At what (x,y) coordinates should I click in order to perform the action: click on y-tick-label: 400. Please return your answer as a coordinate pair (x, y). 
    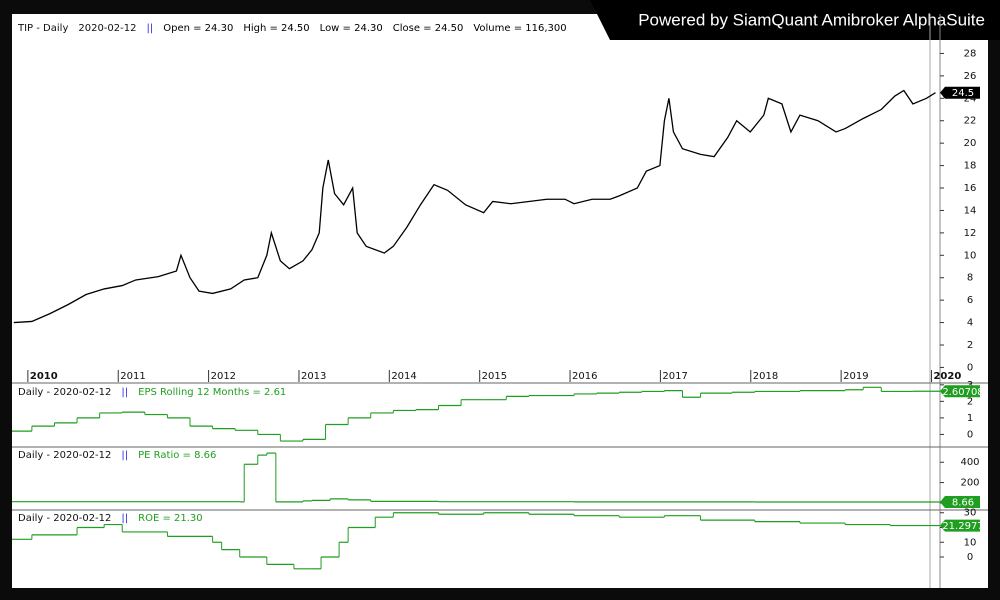
    Looking at the image, I should click on (969, 462).